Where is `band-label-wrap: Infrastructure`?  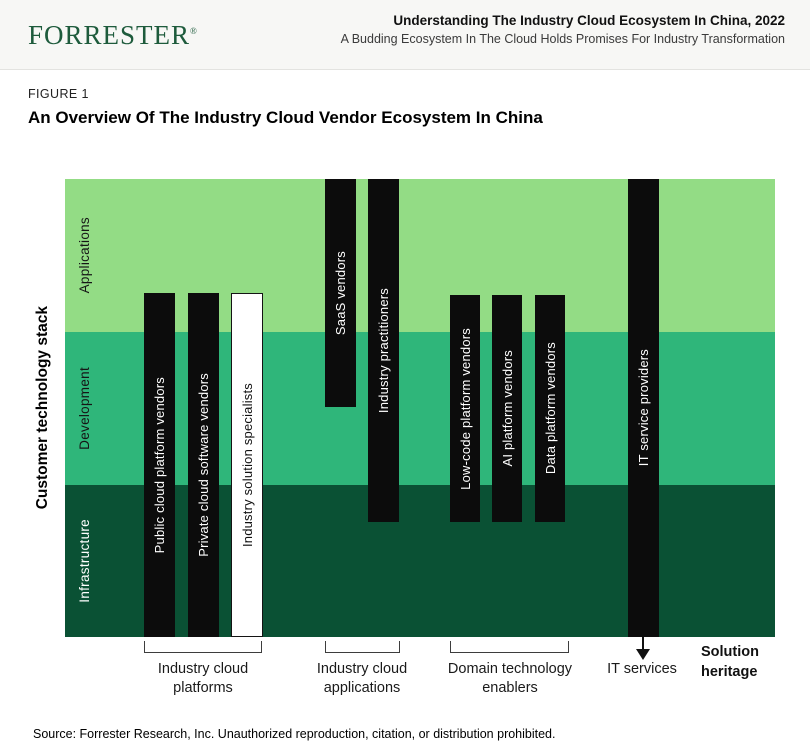
band-label-wrap: Infrastructure is located at coordinates (84, 561).